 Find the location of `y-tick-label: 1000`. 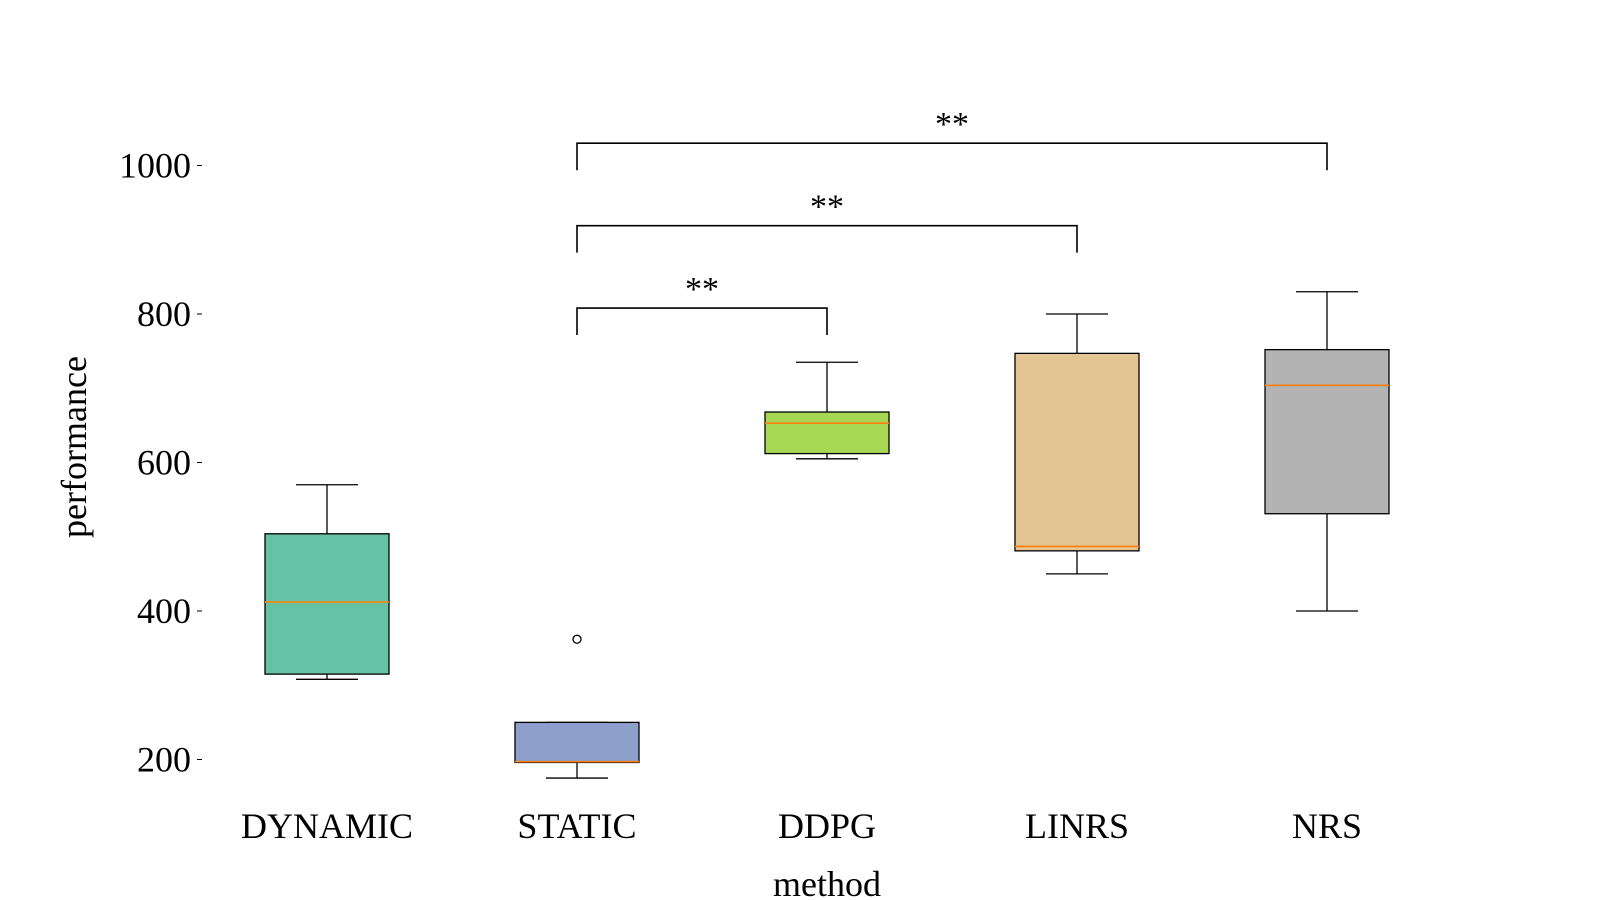

y-tick-label: 1000 is located at coordinates (155, 166).